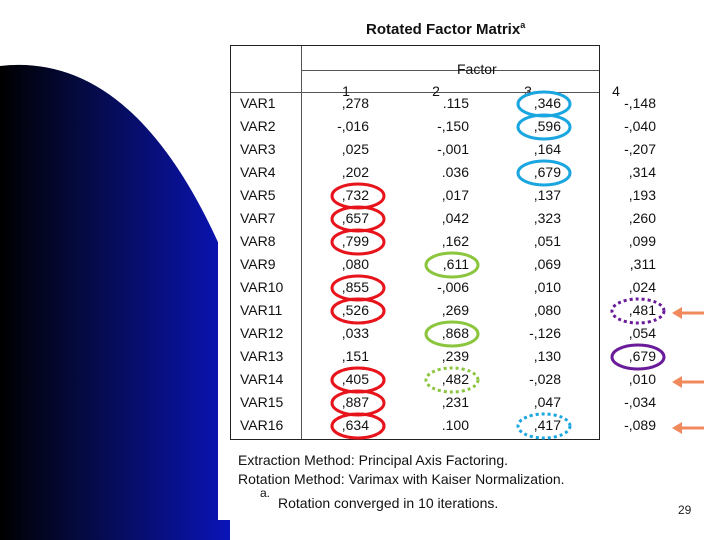  Describe the element at coordinates (446, 29) in the screenshot. I see `table-title: Rotated Factor Matrixa` at that location.